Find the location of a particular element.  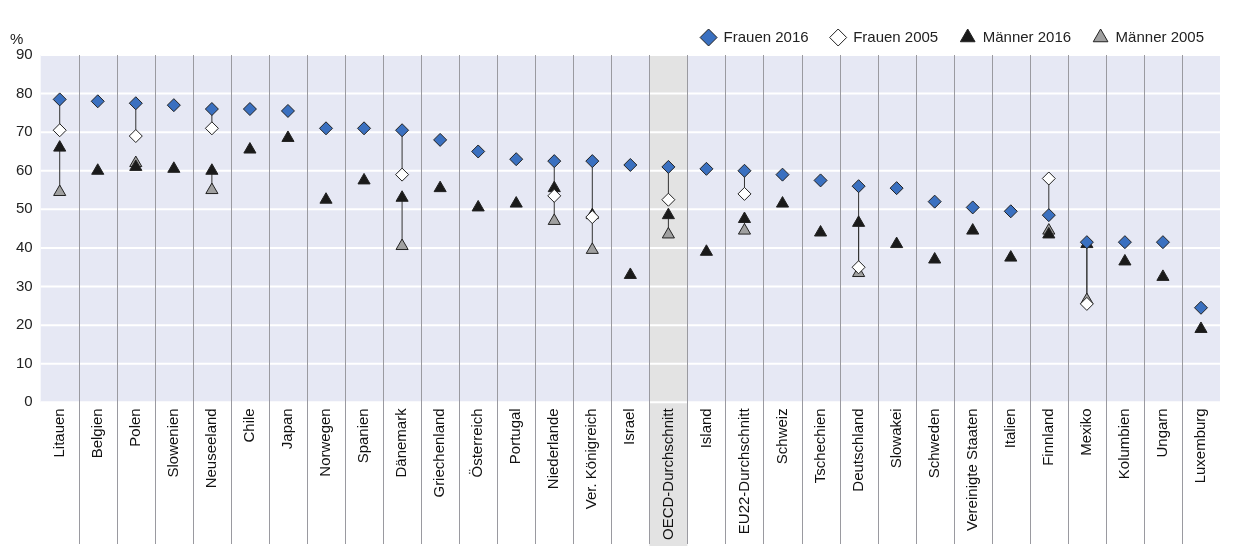

x-tick-label: Japan is located at coordinates (287, 429).